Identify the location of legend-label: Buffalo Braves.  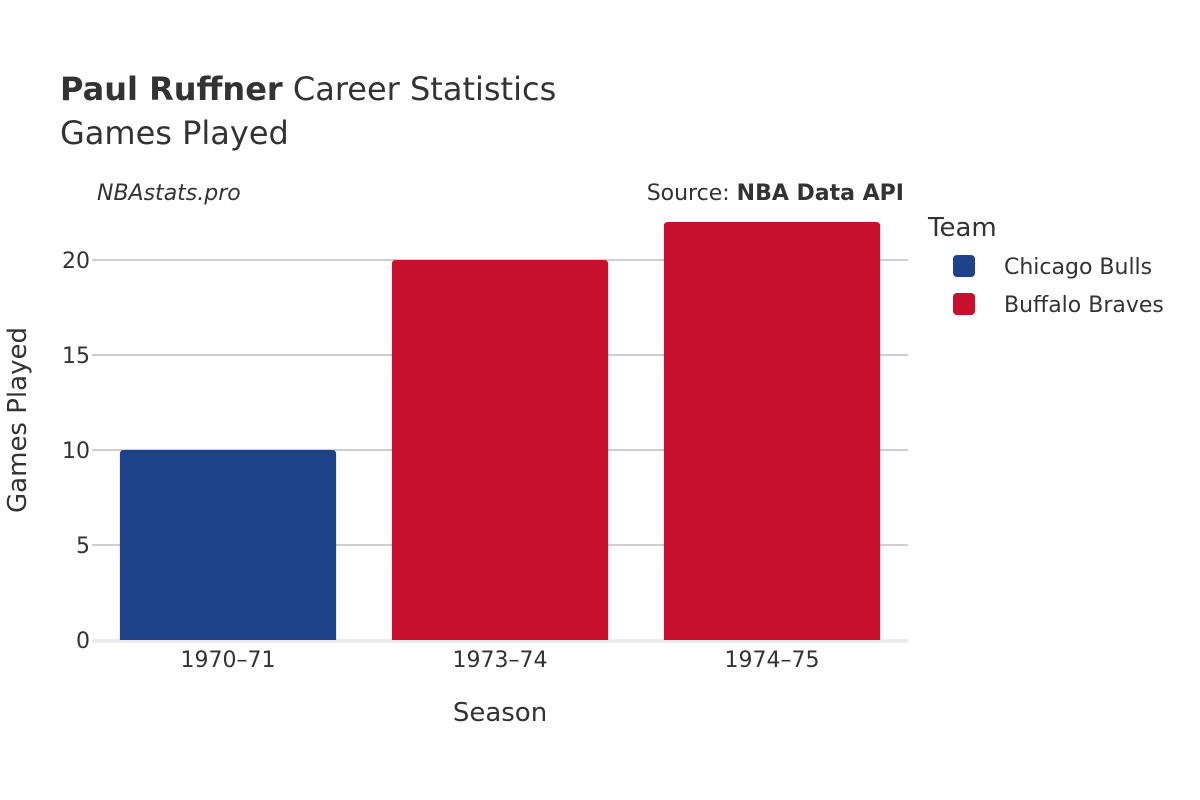
(1084, 305).